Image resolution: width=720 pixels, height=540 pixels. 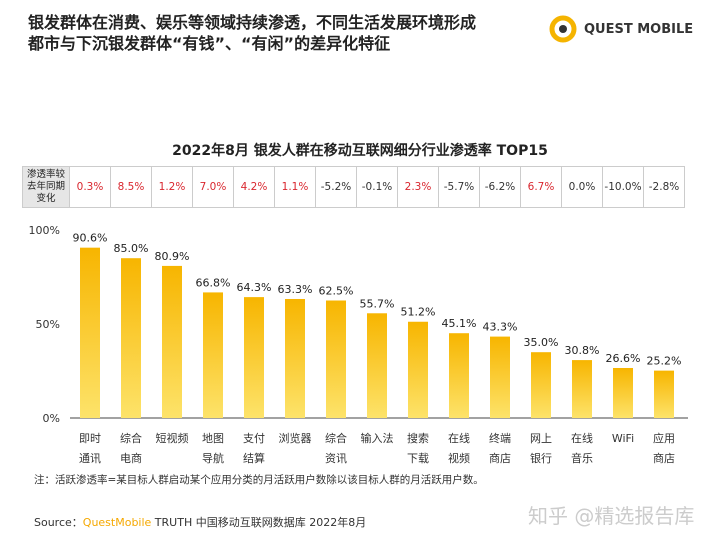 I want to click on category-label: 支付, so click(x=254, y=438).